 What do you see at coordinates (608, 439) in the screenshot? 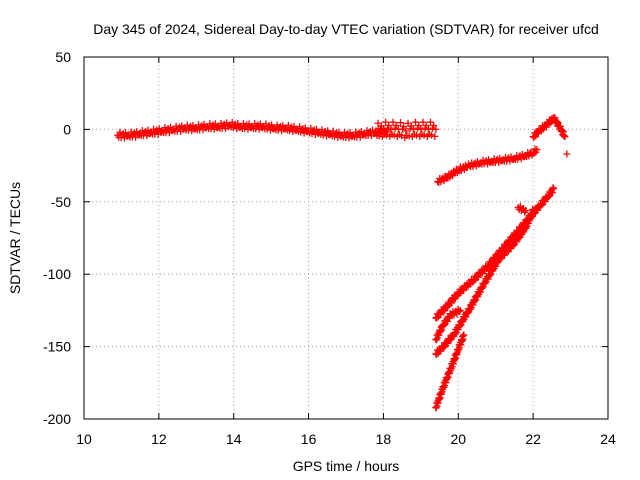
I see `x-tick-label: 24` at bounding box center [608, 439].